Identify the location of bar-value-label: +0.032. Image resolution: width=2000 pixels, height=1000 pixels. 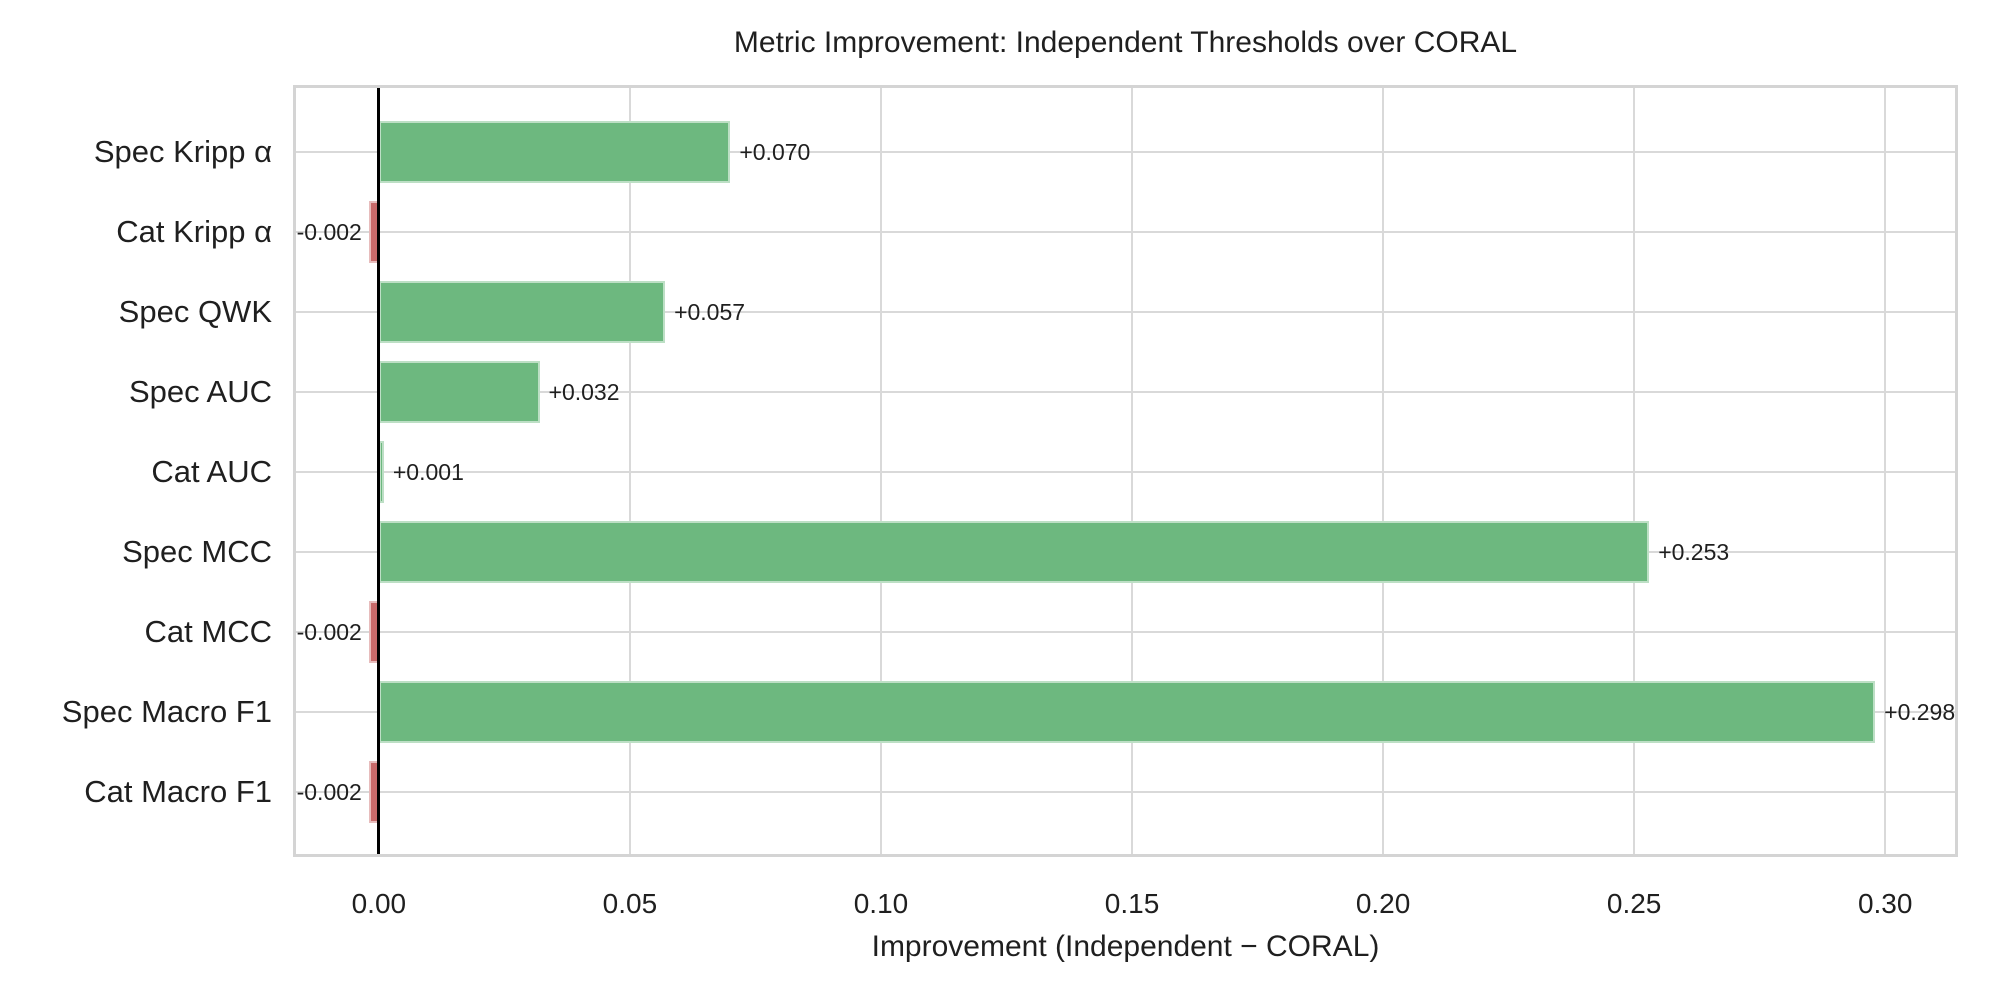
(584, 392).